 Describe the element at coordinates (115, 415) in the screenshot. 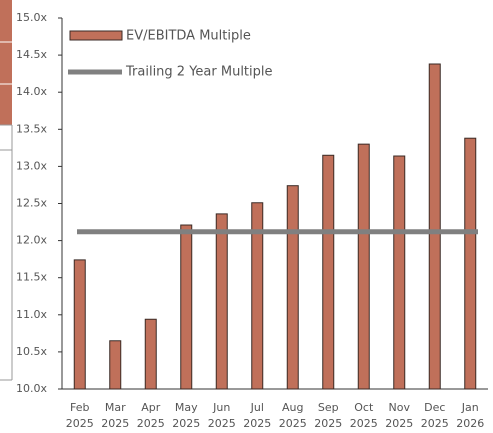

I see `x-tick-label: Mar 2025` at that location.